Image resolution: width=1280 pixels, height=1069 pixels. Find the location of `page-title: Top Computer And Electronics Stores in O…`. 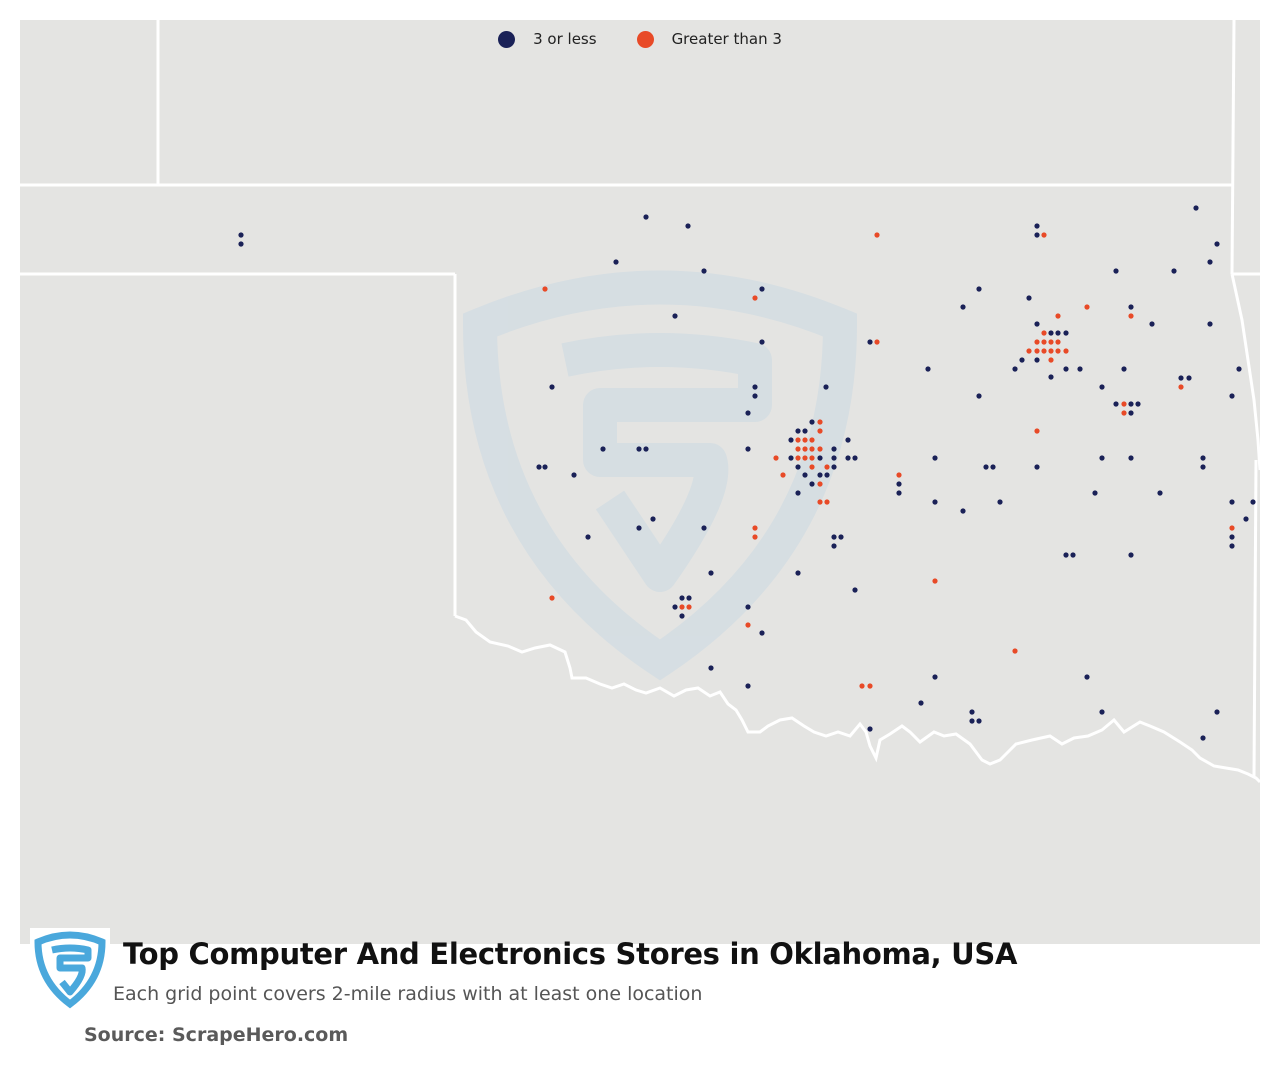

page-title: Top Computer And Electronics Stores in O… is located at coordinates (570, 954).